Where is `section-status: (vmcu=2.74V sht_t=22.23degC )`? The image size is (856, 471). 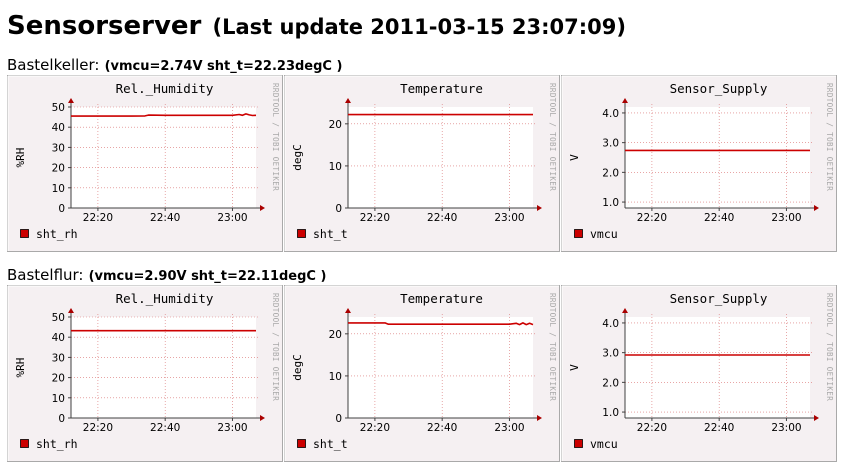 section-status: (vmcu=2.74V sht_t=22.23degC ) is located at coordinates (223, 66).